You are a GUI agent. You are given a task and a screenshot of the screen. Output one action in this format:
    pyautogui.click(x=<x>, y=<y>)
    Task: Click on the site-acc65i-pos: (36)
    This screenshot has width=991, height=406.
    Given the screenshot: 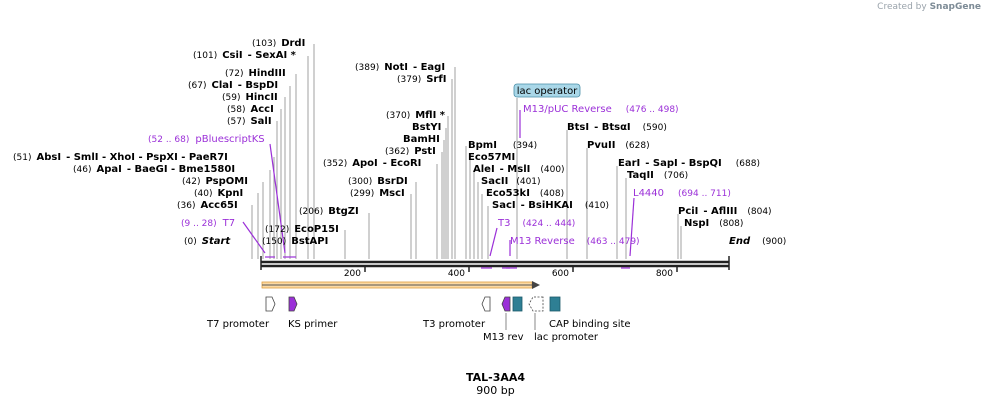 What is the action you would take?
    pyautogui.click(x=186, y=206)
    